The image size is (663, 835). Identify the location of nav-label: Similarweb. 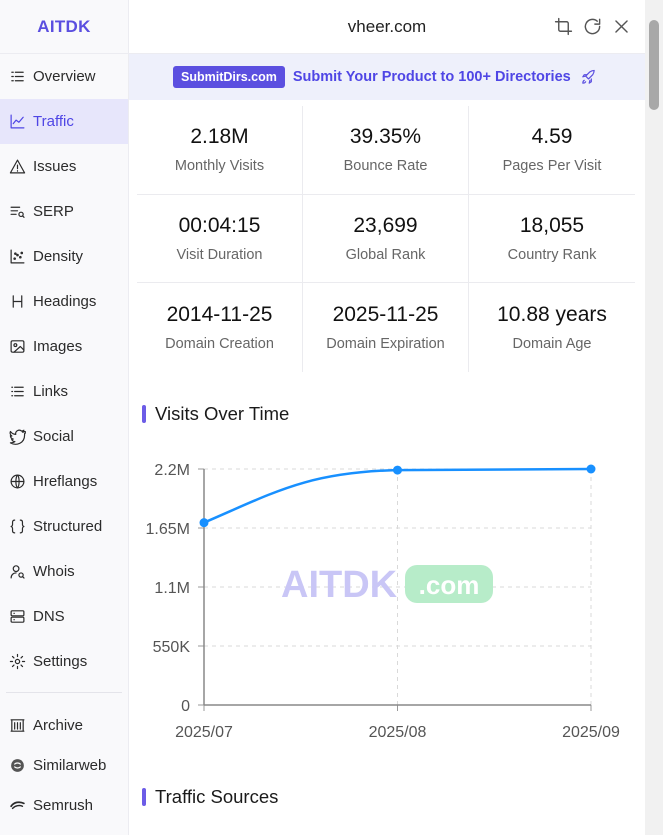
(70, 765).